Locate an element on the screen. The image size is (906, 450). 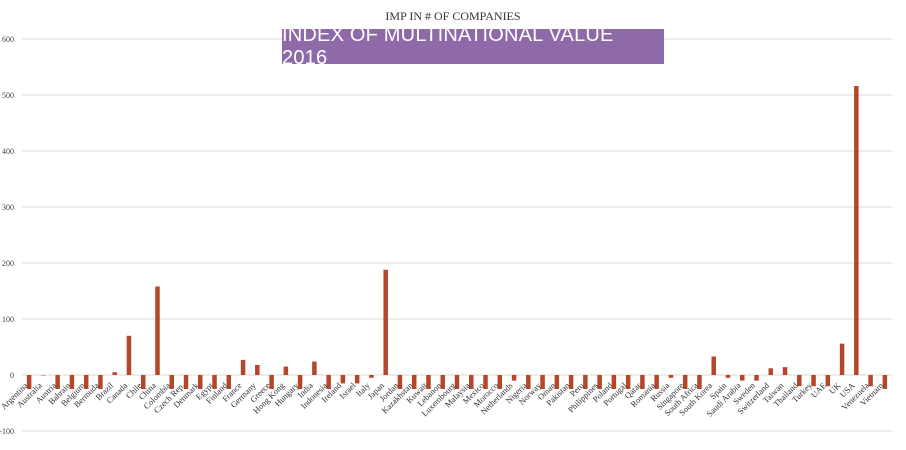
y-tick-label: -100 is located at coordinates (7, 431).